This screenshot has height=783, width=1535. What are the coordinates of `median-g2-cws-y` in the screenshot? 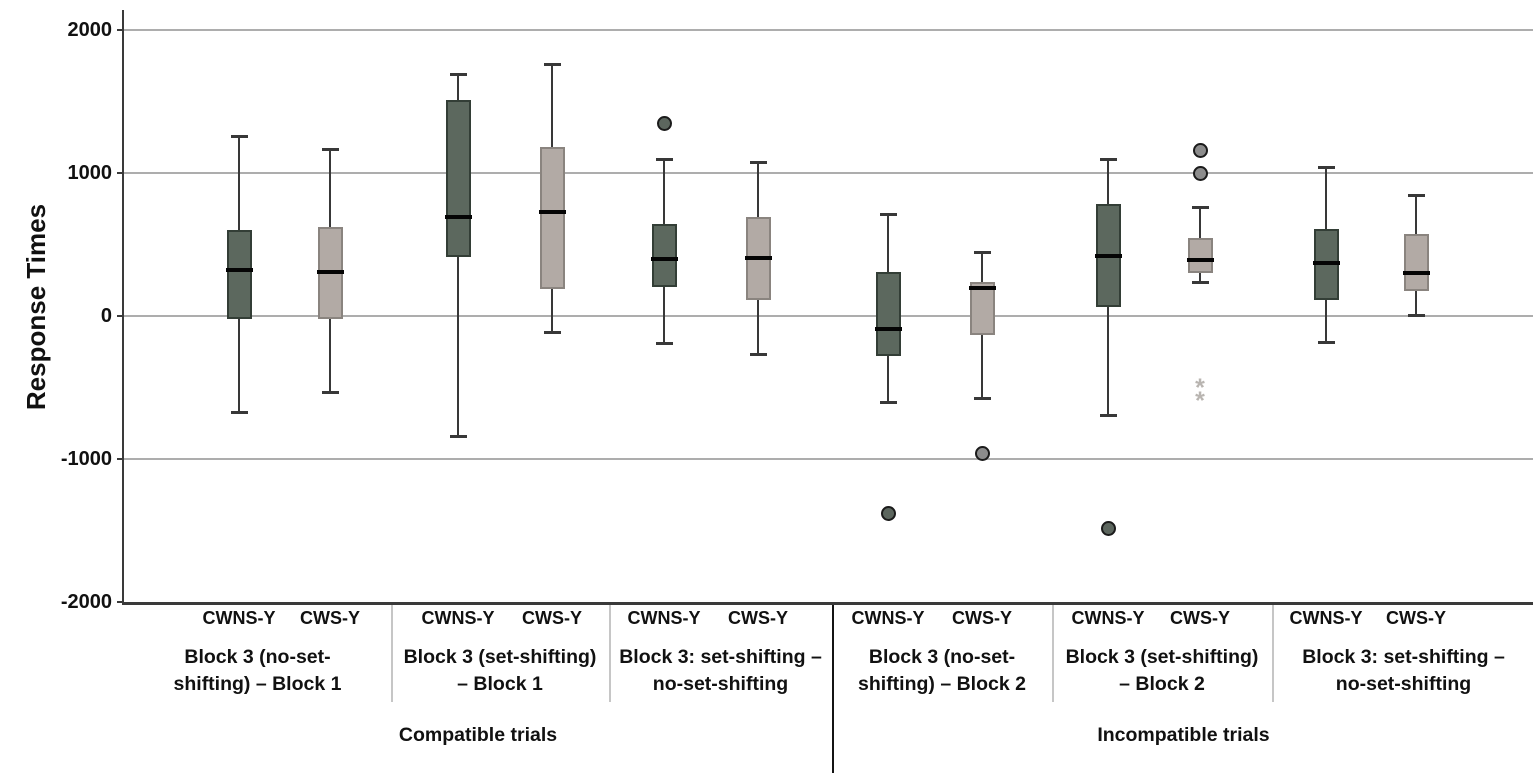 It's located at (552, 211).